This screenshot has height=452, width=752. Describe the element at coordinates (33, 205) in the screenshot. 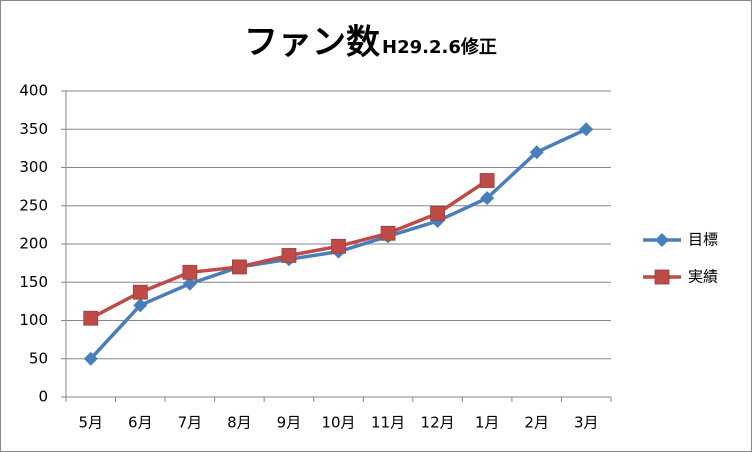

I see `y-tick-label: 250` at that location.